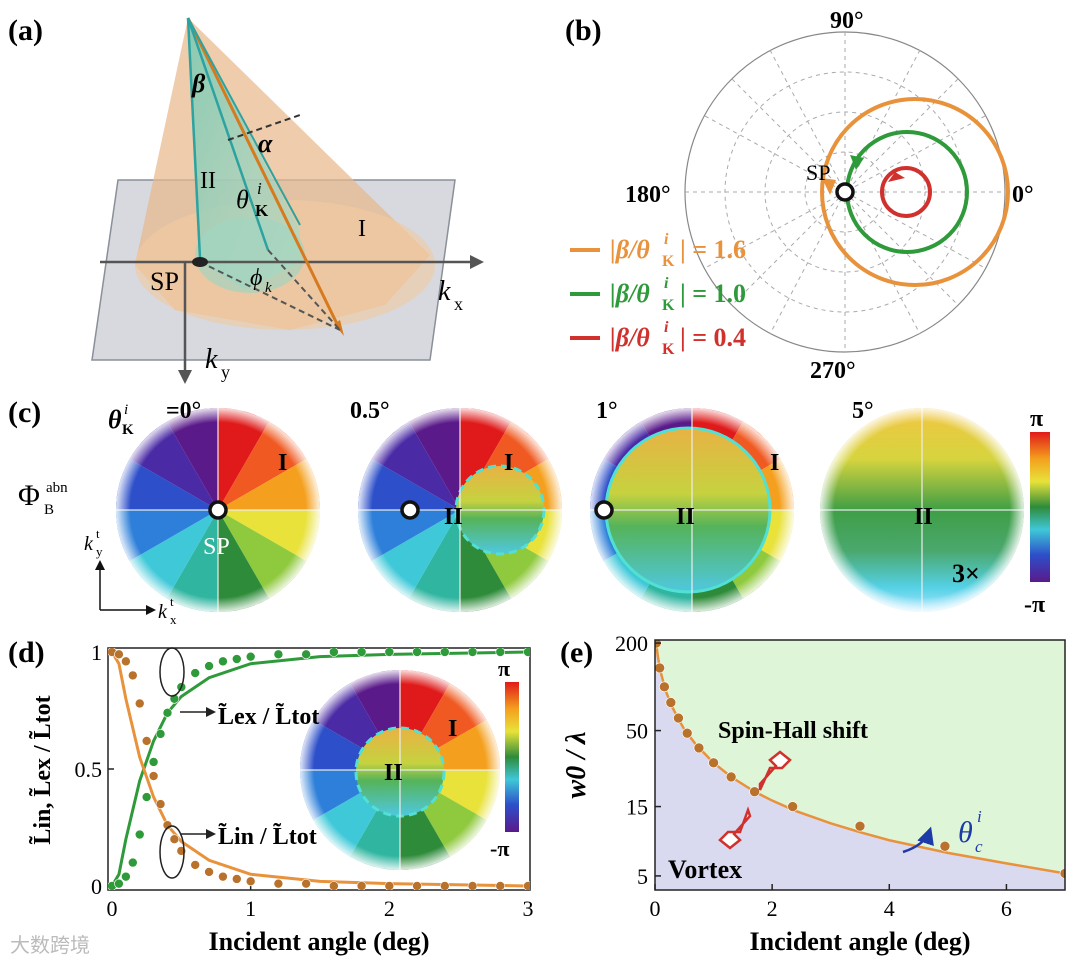 Image resolution: width=1080 pixels, height=963 pixels. Describe the element at coordinates (50, 945) in the screenshot. I see `watermark: 大数跨境` at that location.